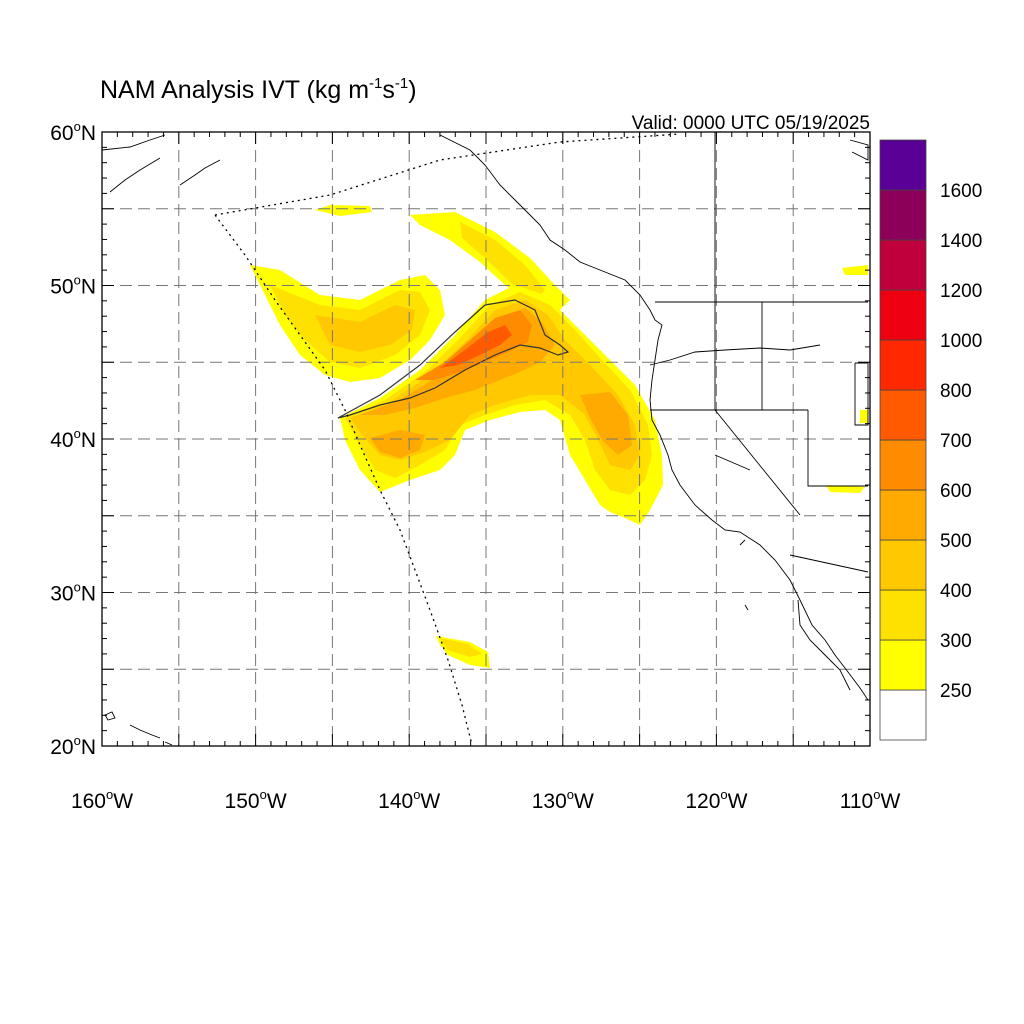  I want to click on lat-label: 60oN, so click(73, 132).